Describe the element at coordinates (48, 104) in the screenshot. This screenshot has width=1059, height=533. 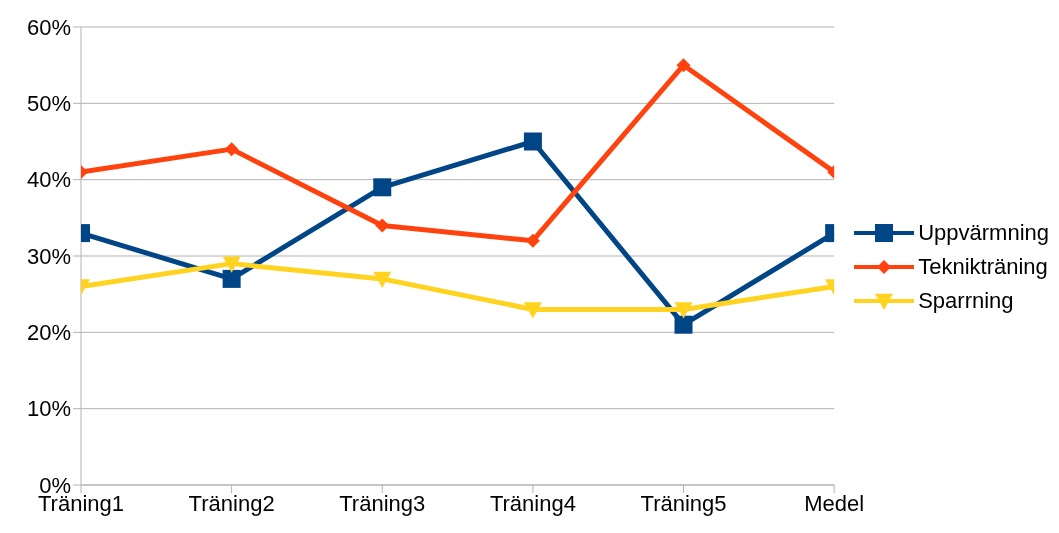
I see `y-tick-label: 50%` at that location.